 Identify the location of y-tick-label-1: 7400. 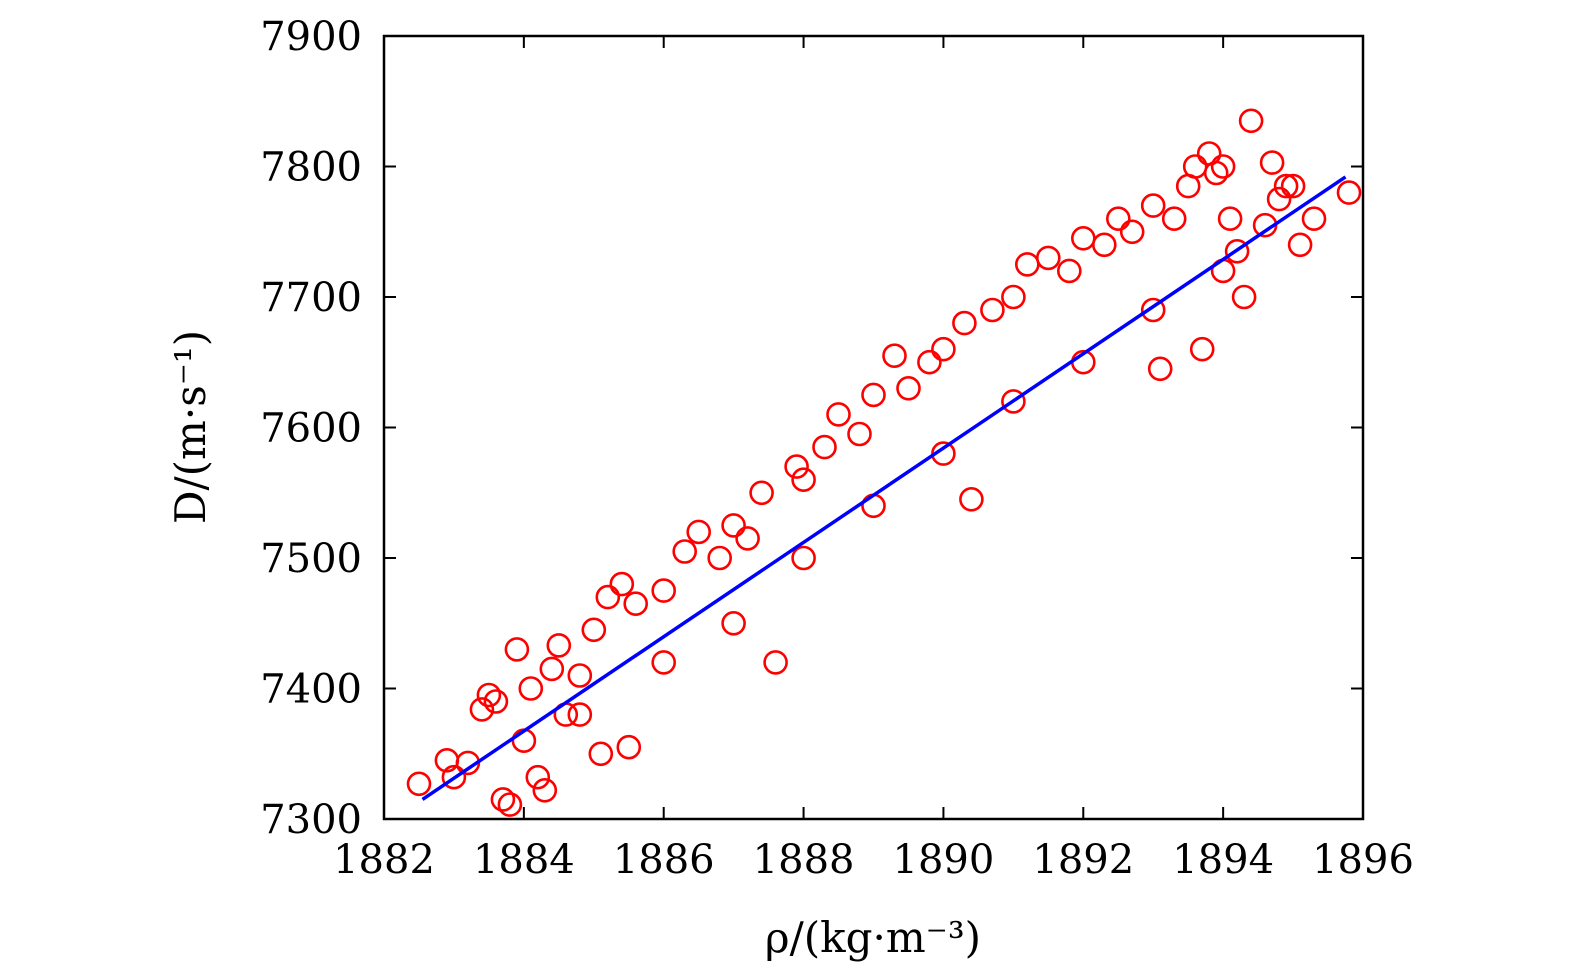
(311, 690).